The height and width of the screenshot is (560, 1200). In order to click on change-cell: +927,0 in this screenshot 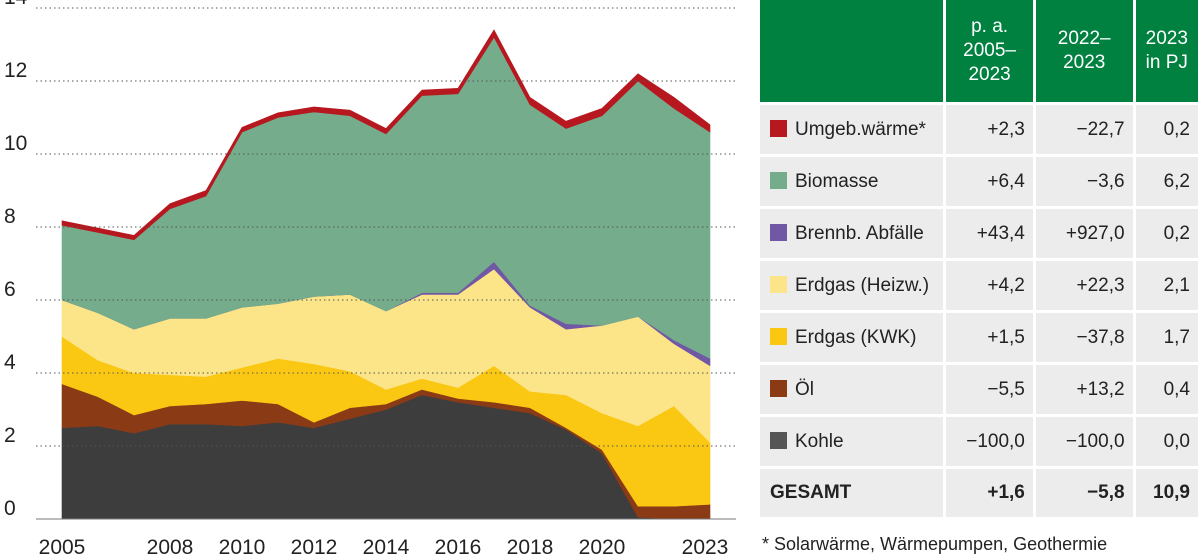, I will do `click(1084, 233)`.